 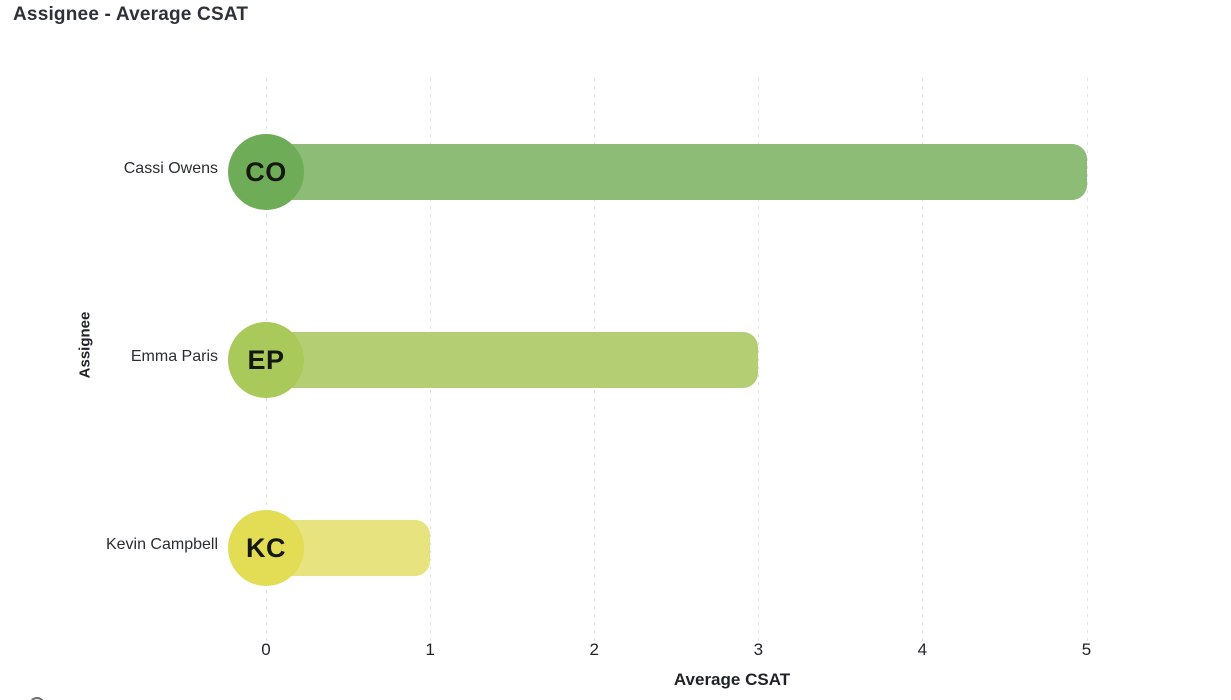 I want to click on x-tick-label: 5, so click(x=1086, y=649).